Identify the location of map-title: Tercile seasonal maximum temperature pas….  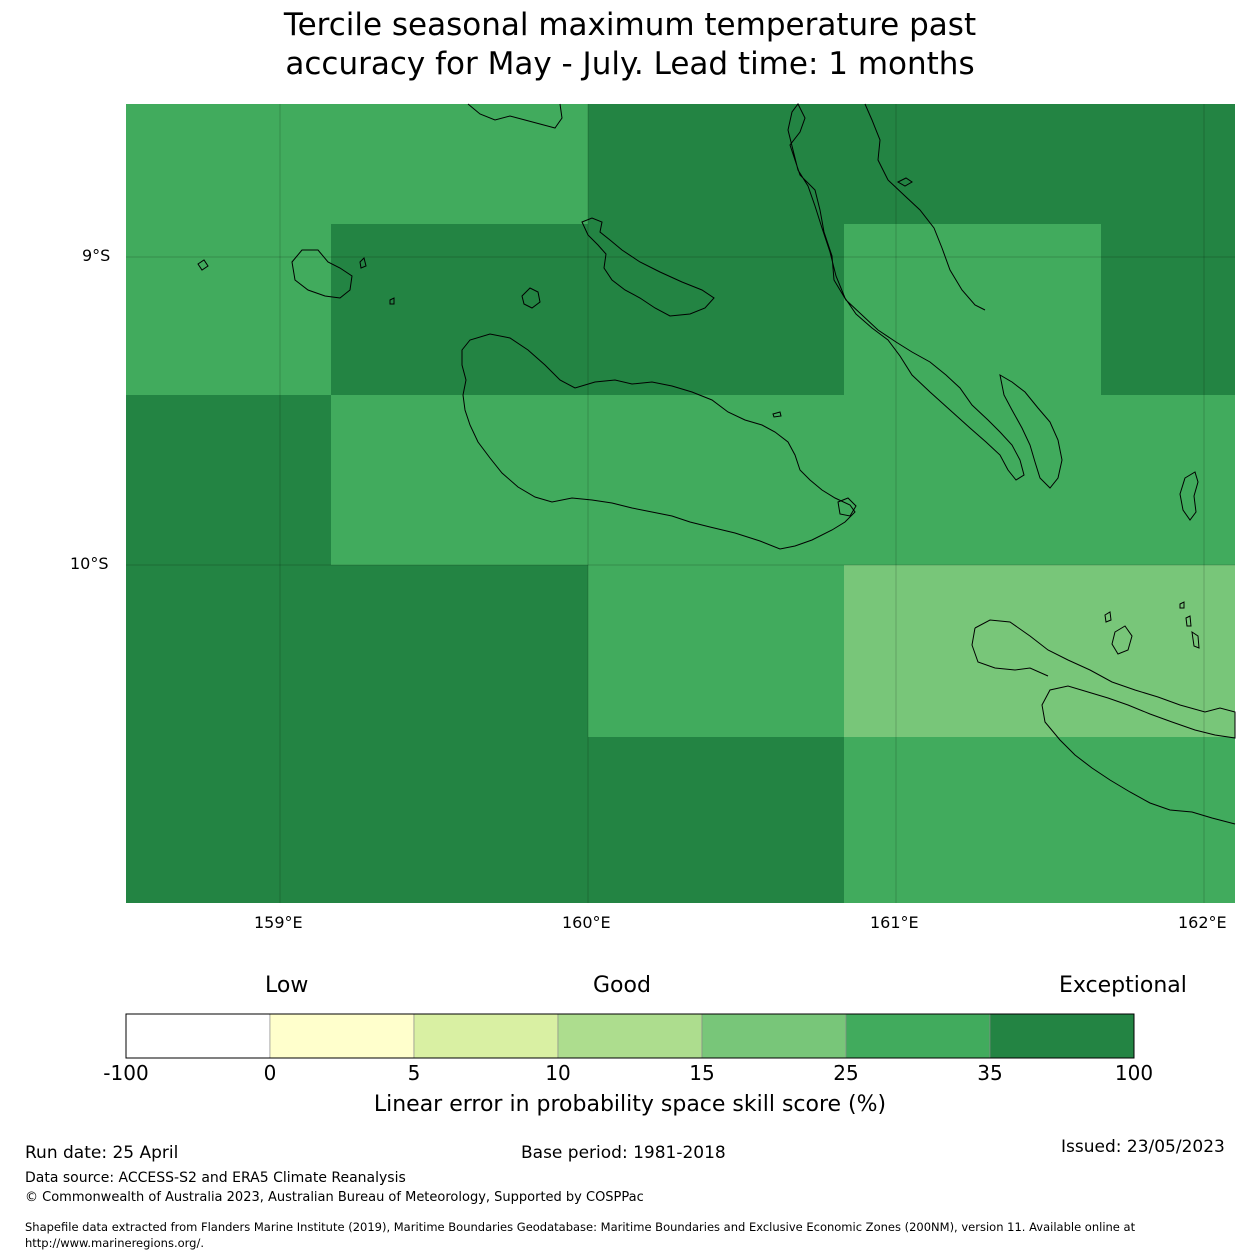
(630, 45).